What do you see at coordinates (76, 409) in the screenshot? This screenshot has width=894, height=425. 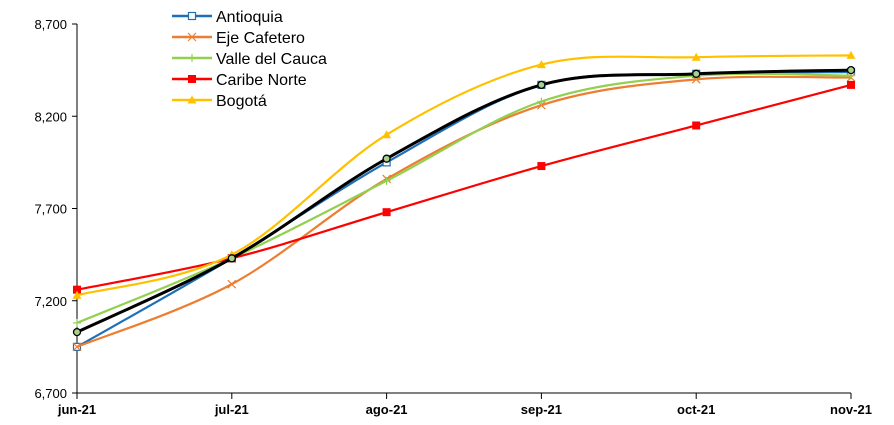 I see `x-tick-label: jun-21` at bounding box center [76, 409].